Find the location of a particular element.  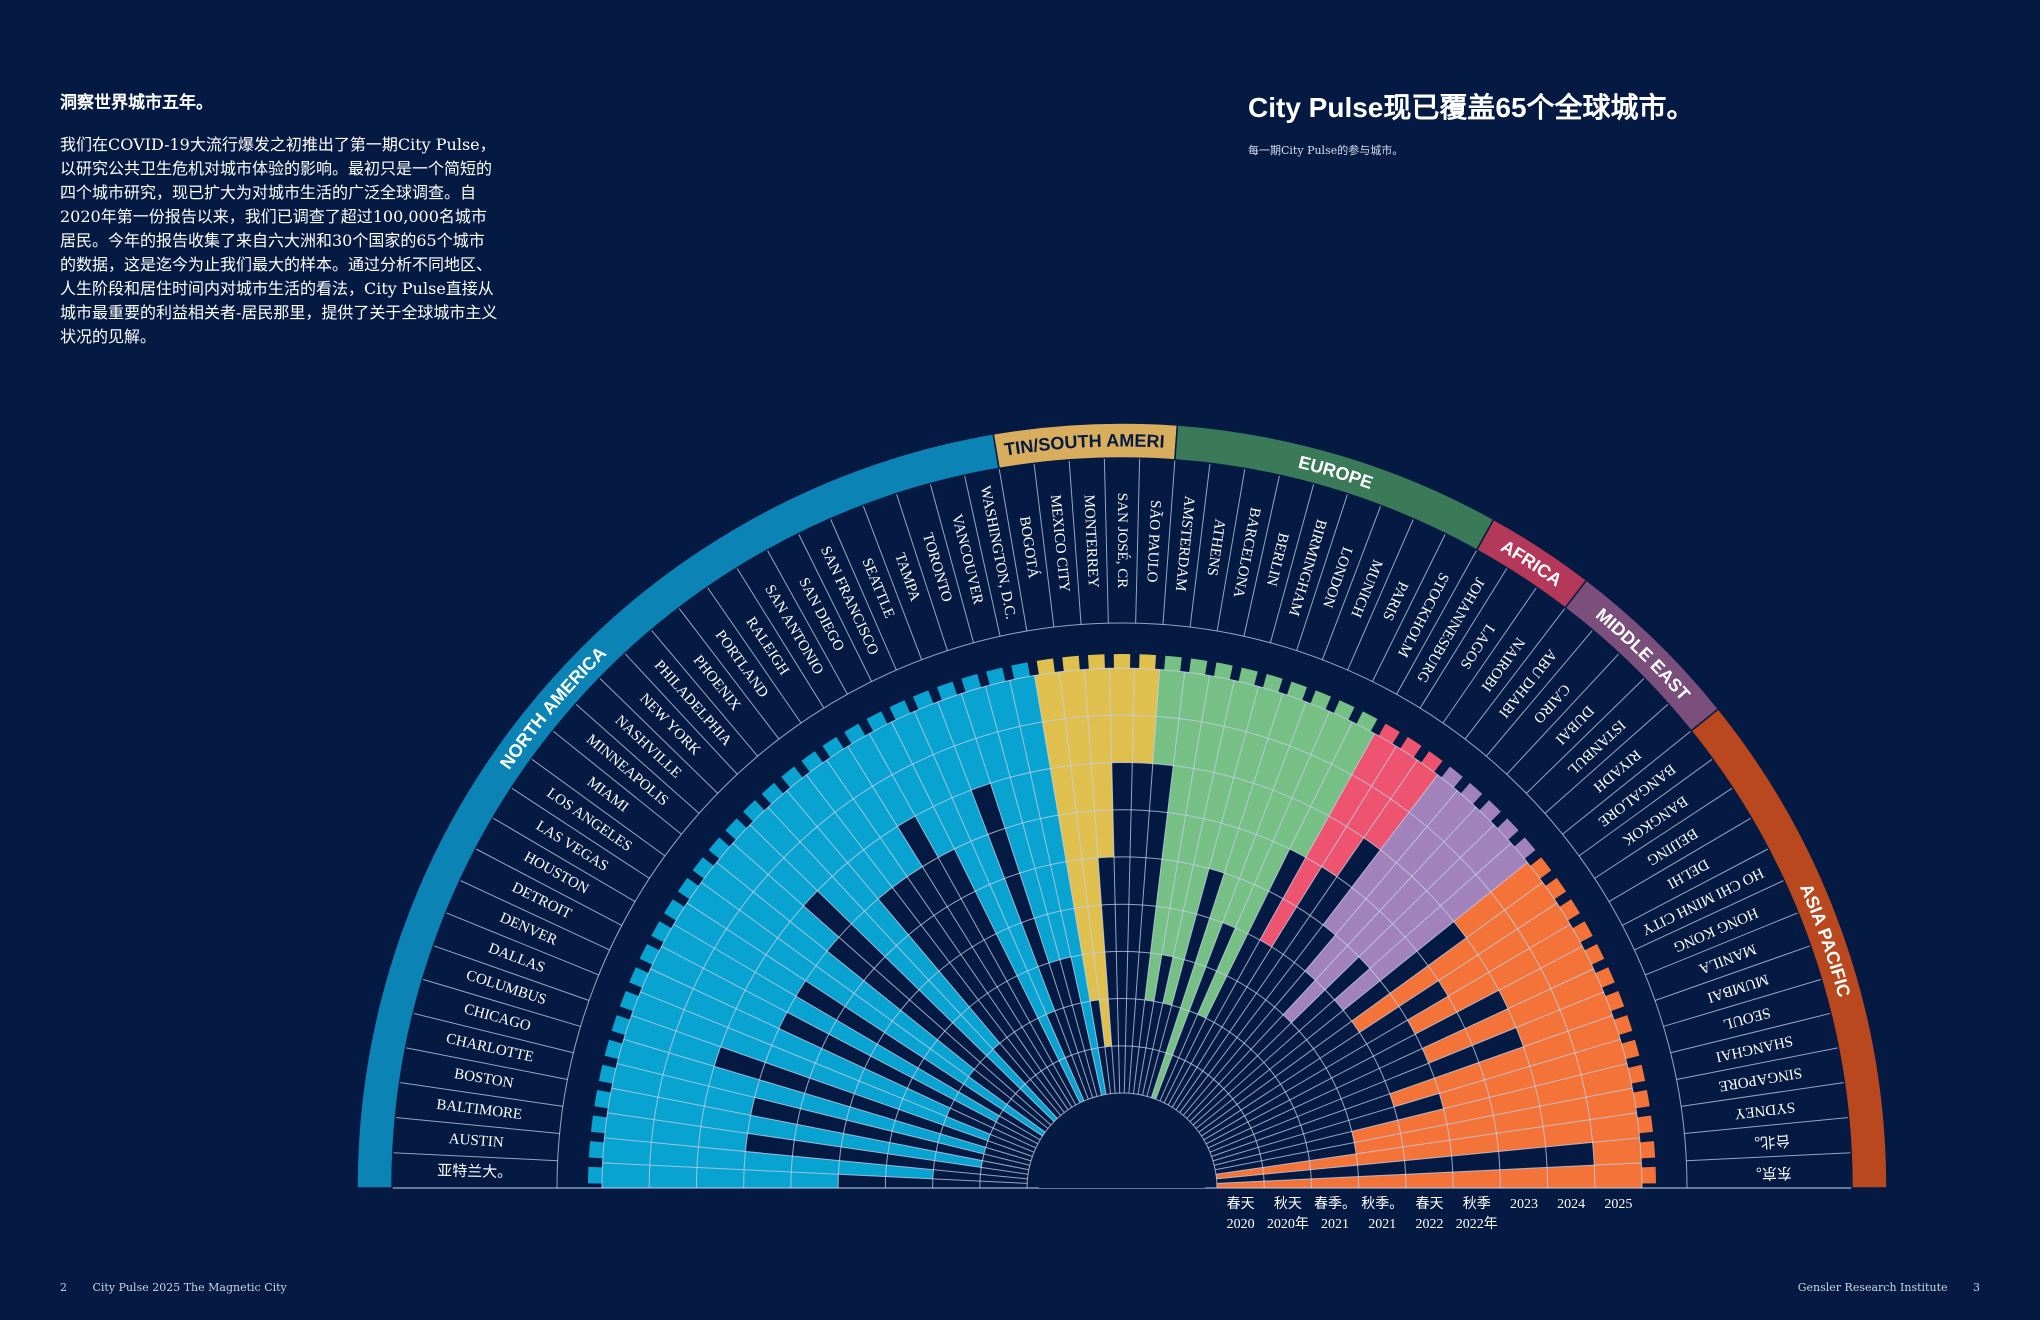

city-label: 台北。 is located at coordinates (1768, 1141).